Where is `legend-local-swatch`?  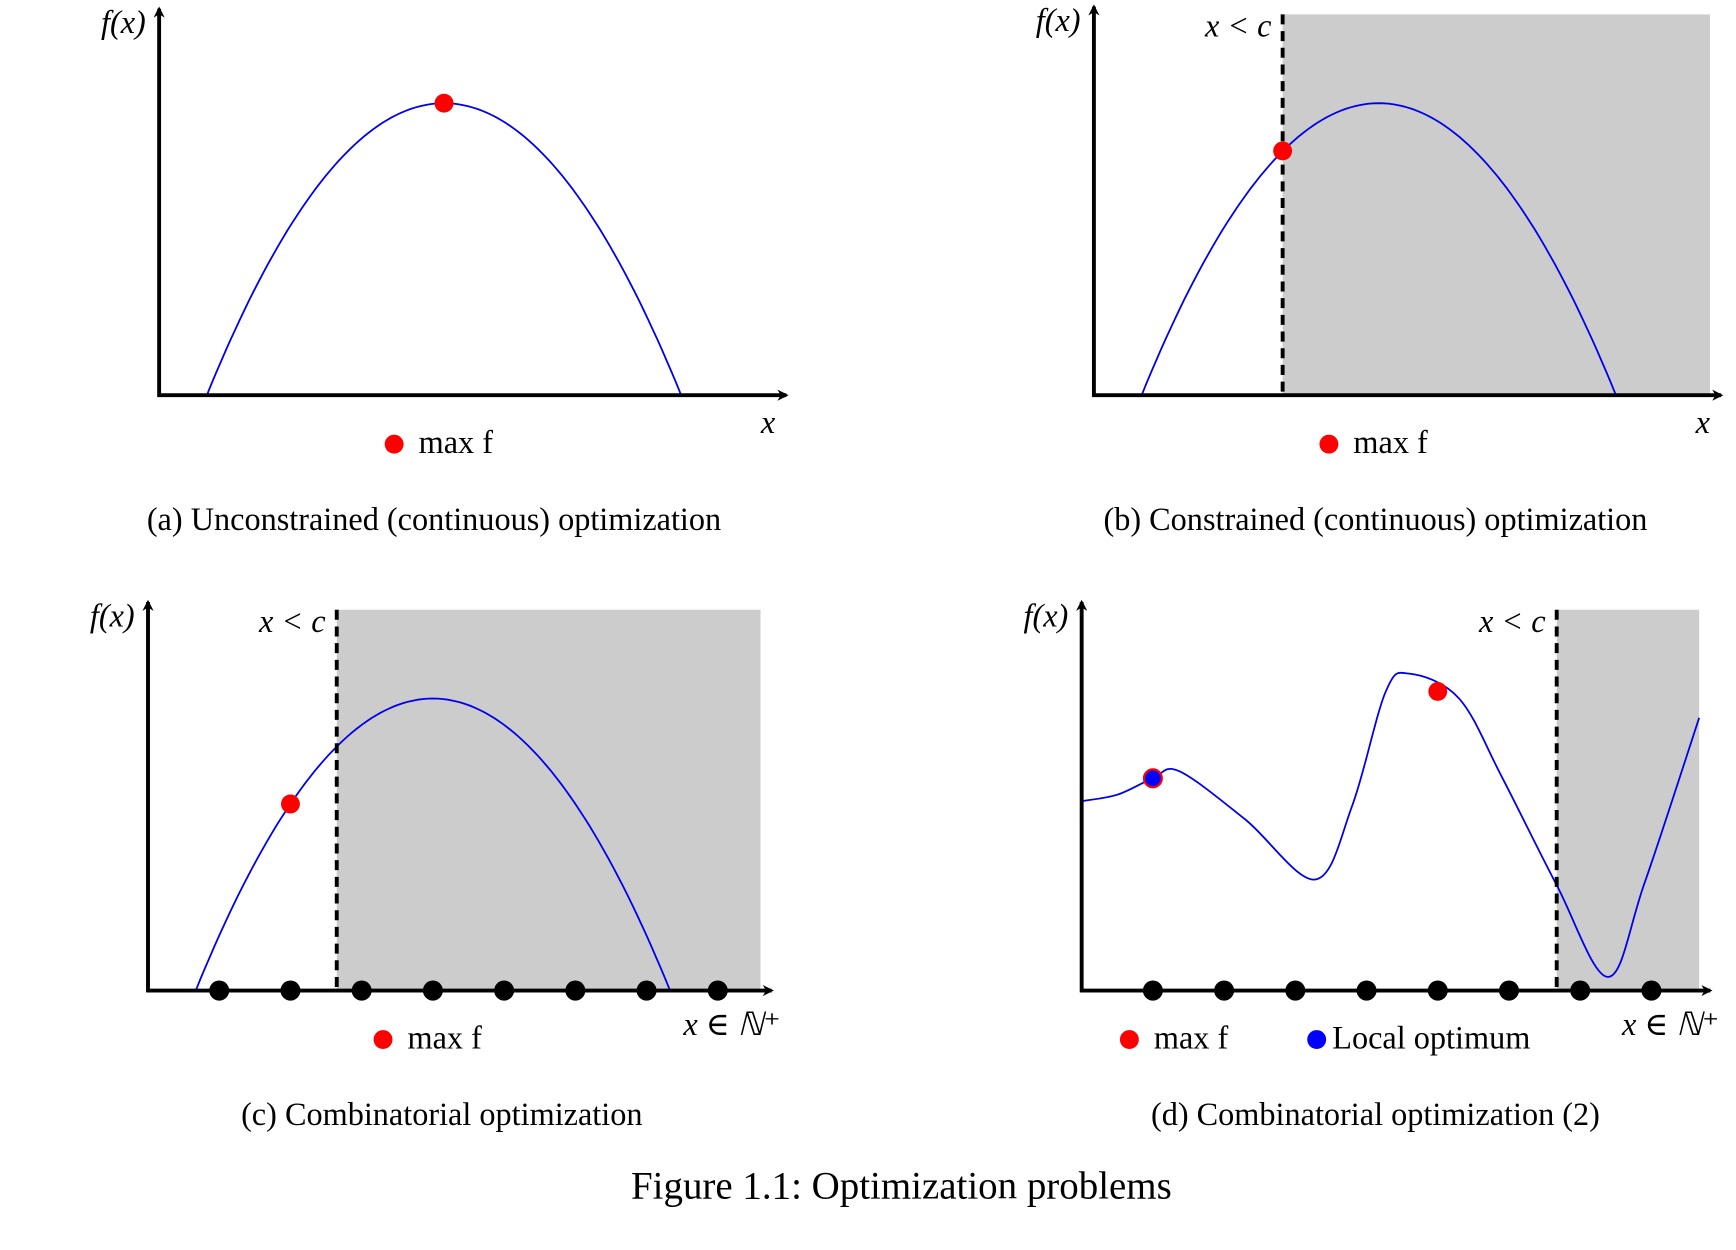
legend-local-swatch is located at coordinates (1317, 1039).